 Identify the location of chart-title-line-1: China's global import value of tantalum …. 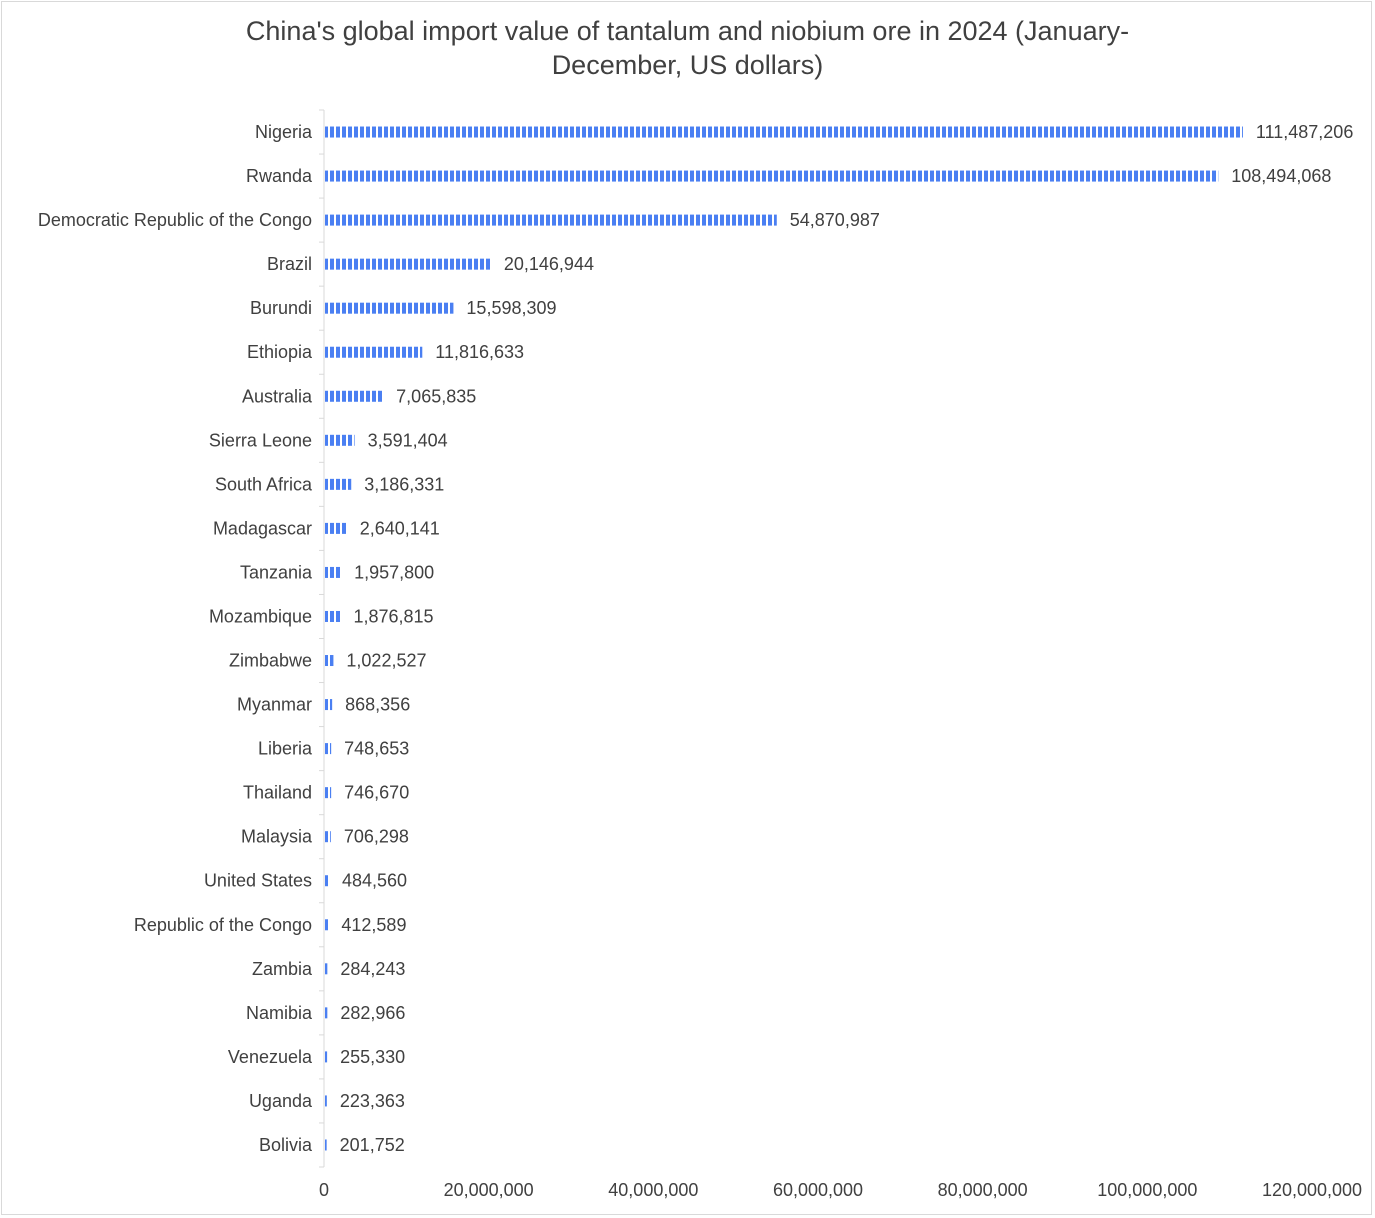
(687, 31).